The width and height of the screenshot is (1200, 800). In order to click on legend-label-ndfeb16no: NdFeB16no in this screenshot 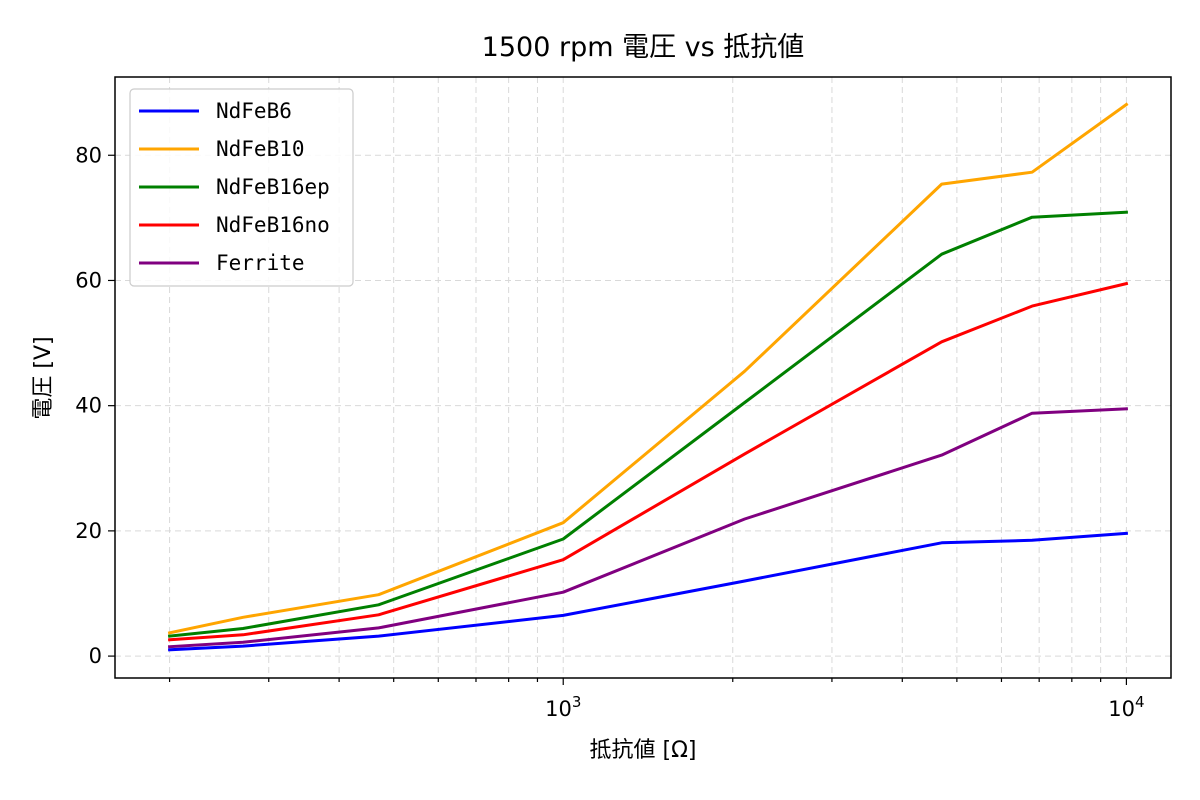, I will do `click(273, 225)`.